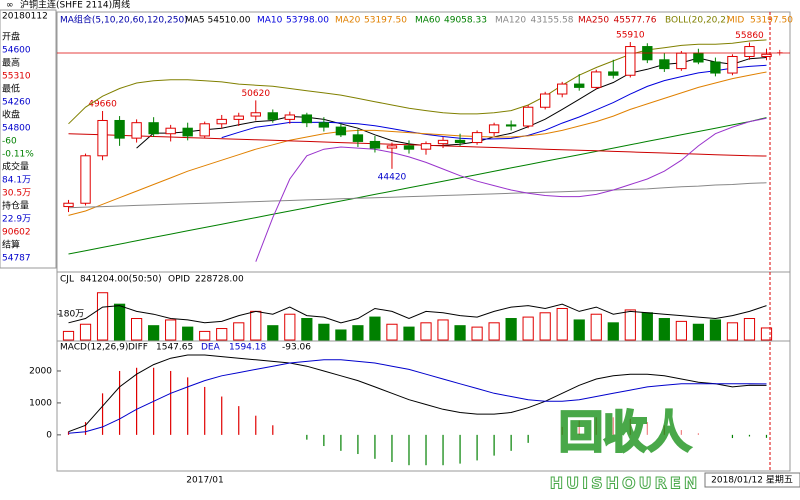 This screenshot has width=800, height=500. I want to click on legend-value: 53197.50, so click(385, 21).